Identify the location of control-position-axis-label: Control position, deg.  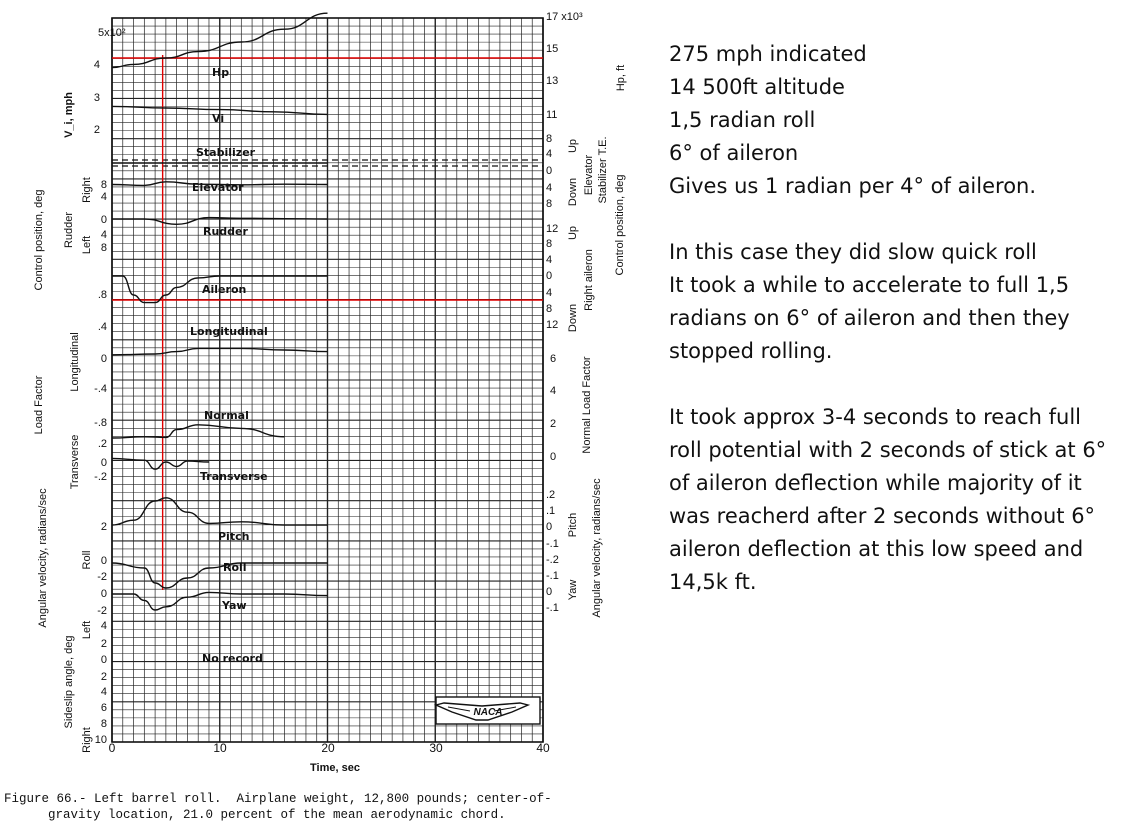
(620, 225).